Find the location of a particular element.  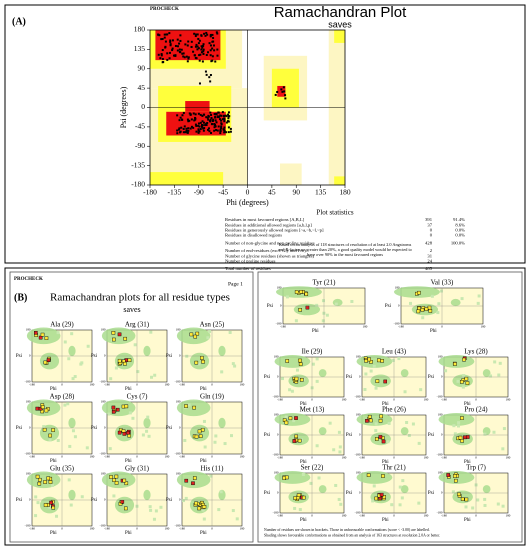

generous-region is located at coordinates (291, 174).